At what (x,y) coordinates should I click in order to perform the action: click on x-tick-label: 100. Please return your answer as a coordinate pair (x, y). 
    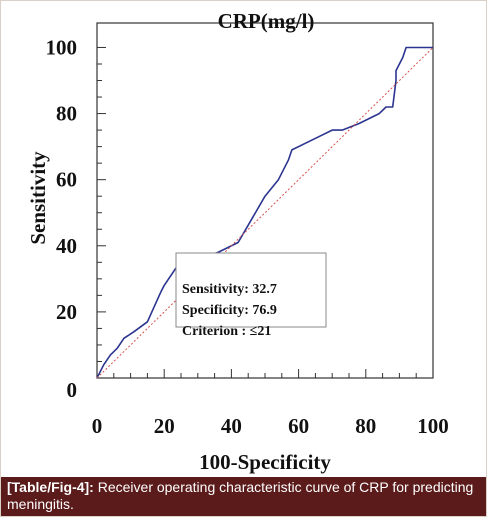
    Looking at the image, I should click on (433, 426).